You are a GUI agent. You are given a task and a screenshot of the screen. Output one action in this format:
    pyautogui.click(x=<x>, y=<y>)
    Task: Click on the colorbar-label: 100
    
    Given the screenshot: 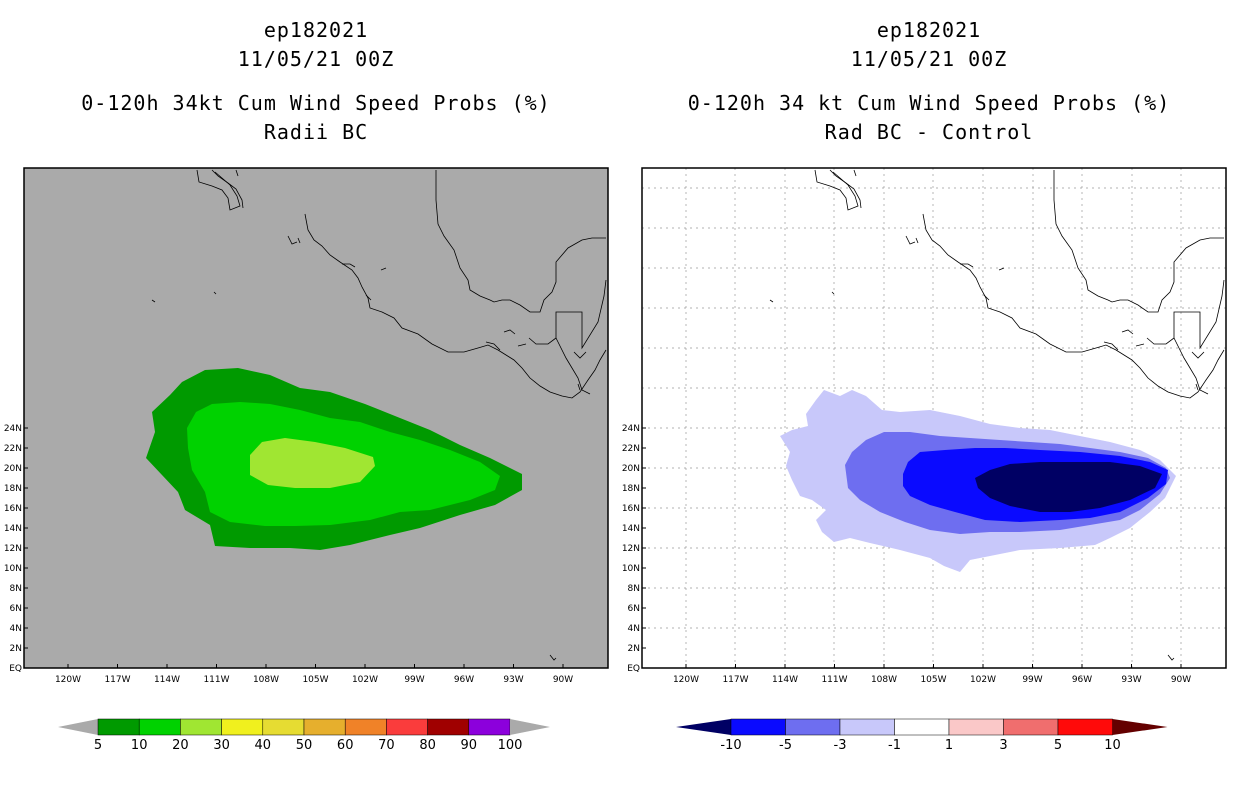 What is the action you would take?
    pyautogui.click(x=510, y=745)
    